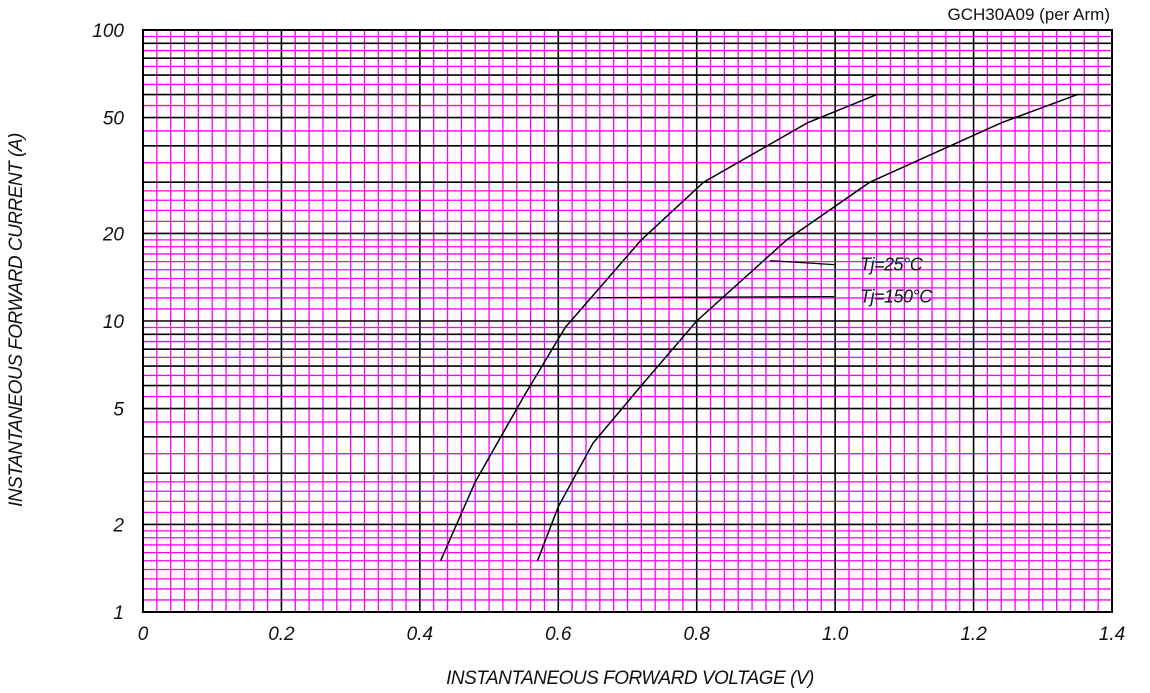  I want to click on y-axis-title: INSTANTANEOUS FORWARD CURRENT (A), so click(16, 320).